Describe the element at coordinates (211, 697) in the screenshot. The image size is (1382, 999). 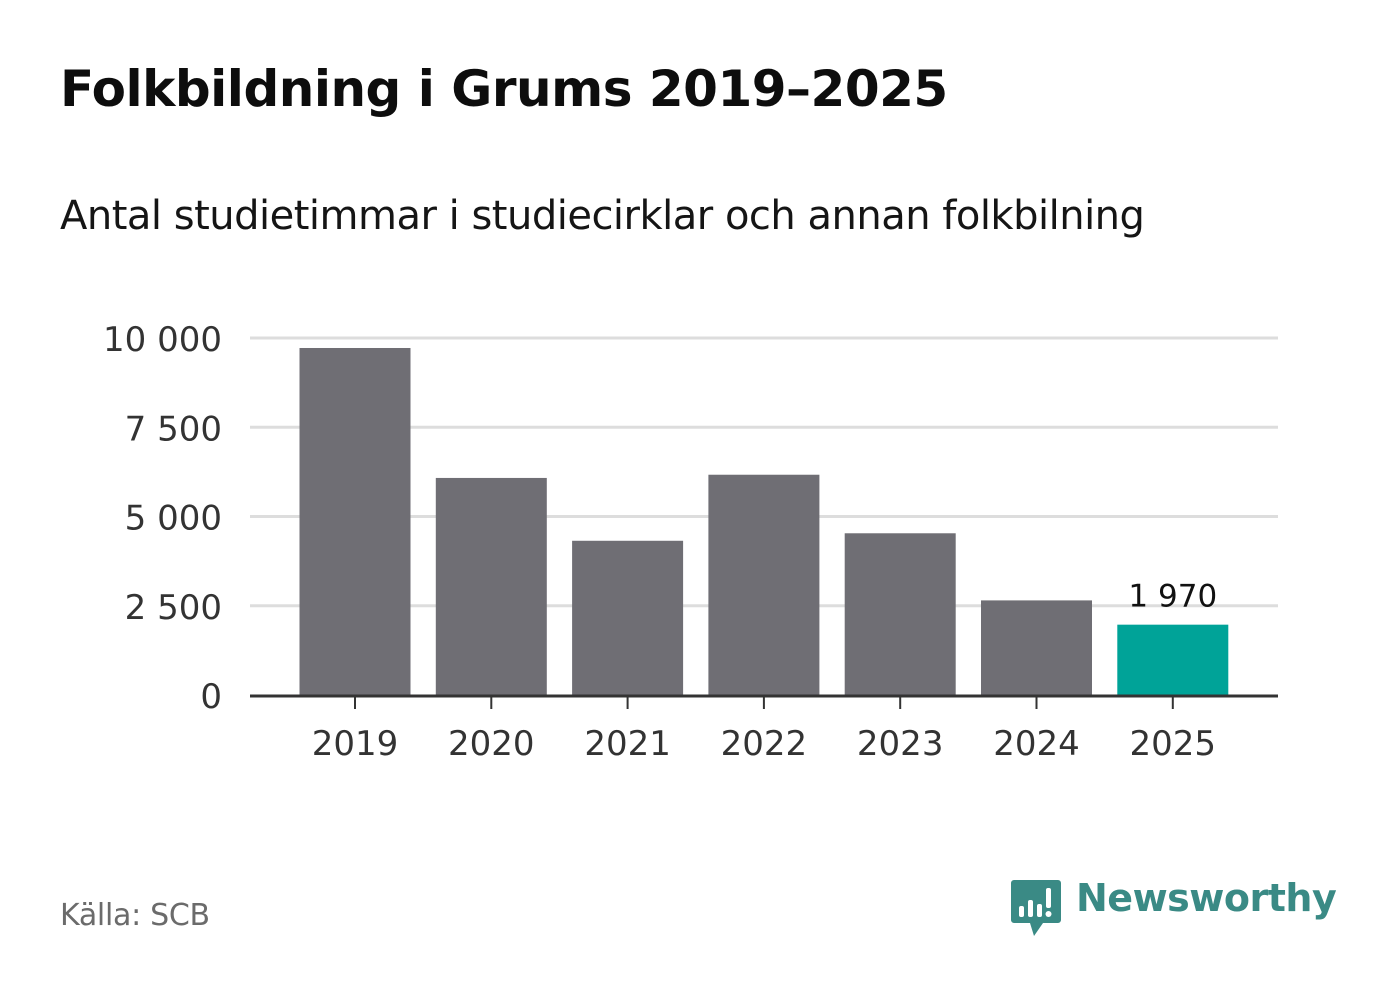
I see `y-tick-label: 0` at that location.